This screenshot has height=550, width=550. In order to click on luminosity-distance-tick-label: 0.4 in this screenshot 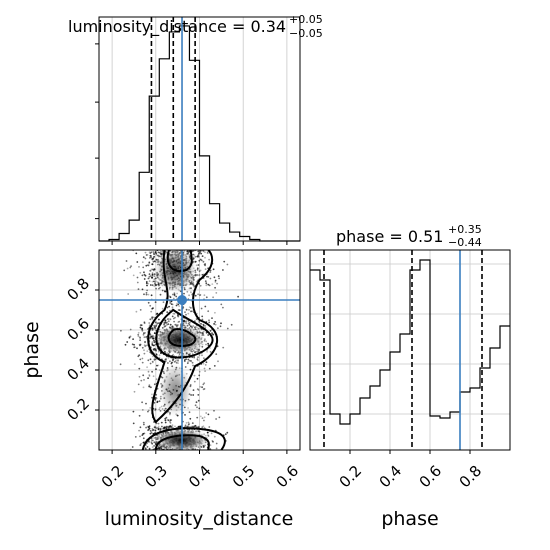, I will do `click(200, 477)`.